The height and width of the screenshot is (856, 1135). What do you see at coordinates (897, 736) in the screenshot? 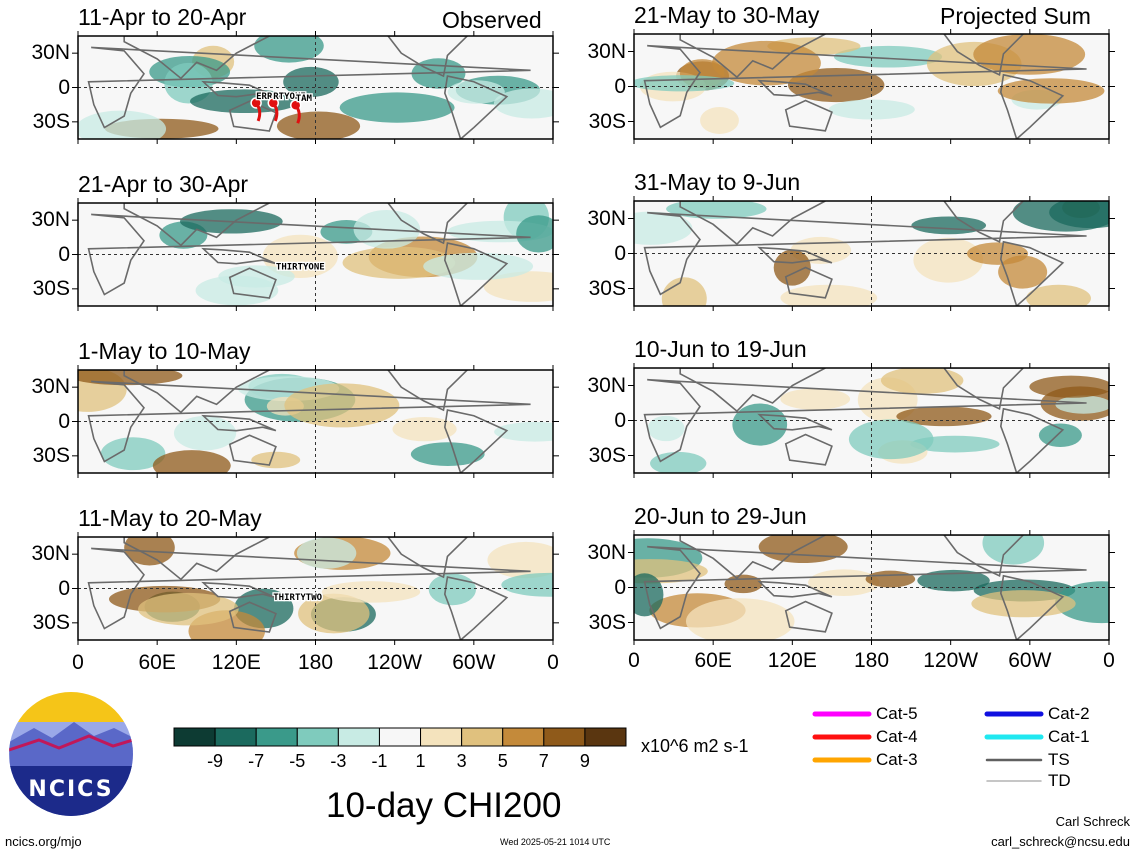
I see `legend-label-cat-4: Cat-4` at bounding box center [897, 736].